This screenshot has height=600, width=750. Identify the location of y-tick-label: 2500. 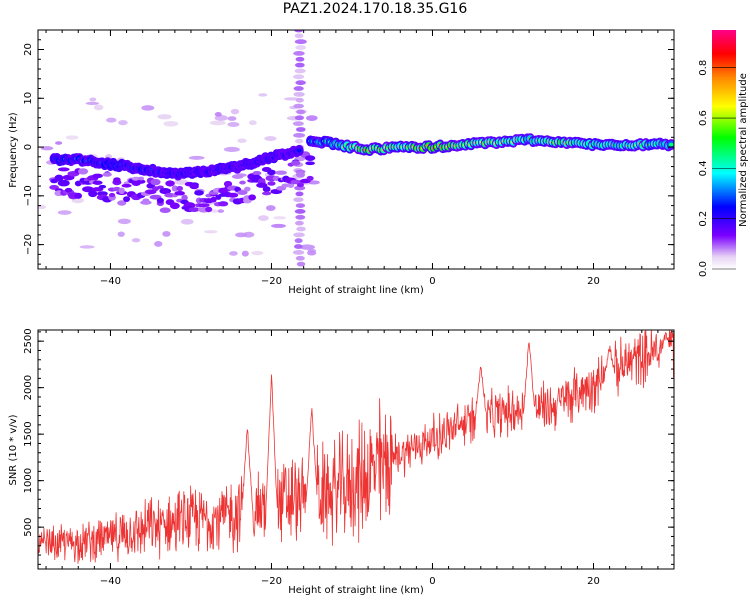
(28, 340).